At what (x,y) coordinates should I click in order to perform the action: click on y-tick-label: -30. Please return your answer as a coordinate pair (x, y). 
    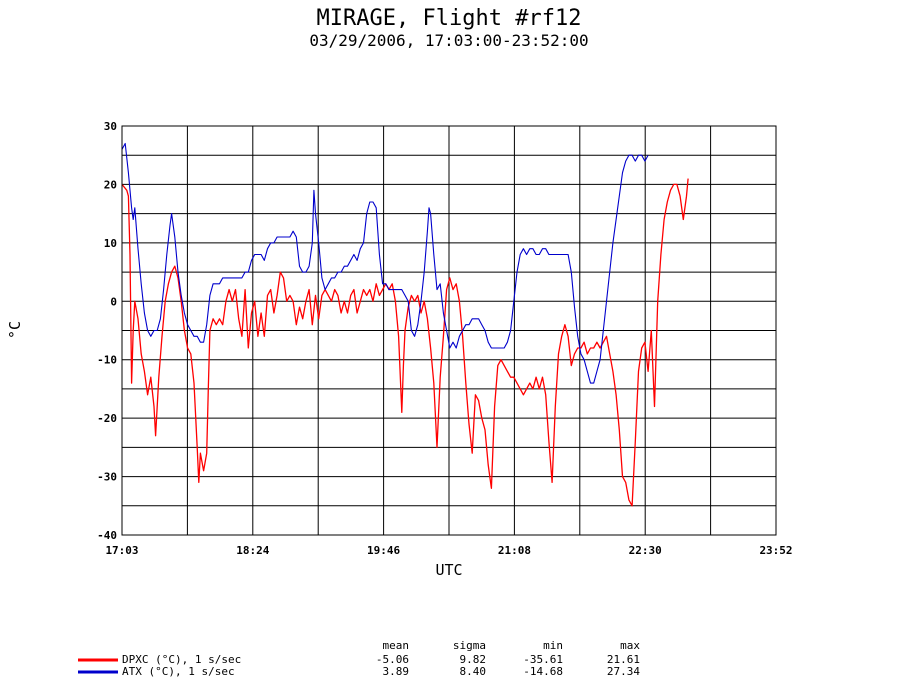
    Looking at the image, I should click on (107, 477).